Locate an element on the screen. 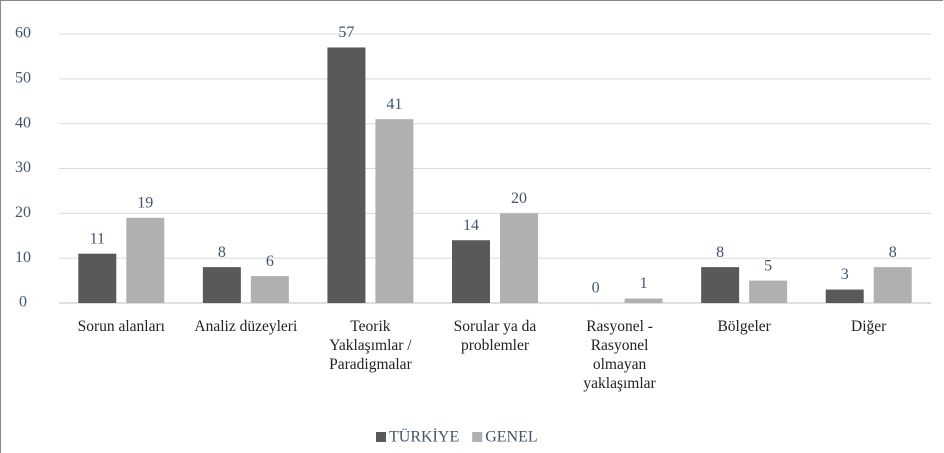  x-tick-label: Bölgeler is located at coordinates (744, 326).